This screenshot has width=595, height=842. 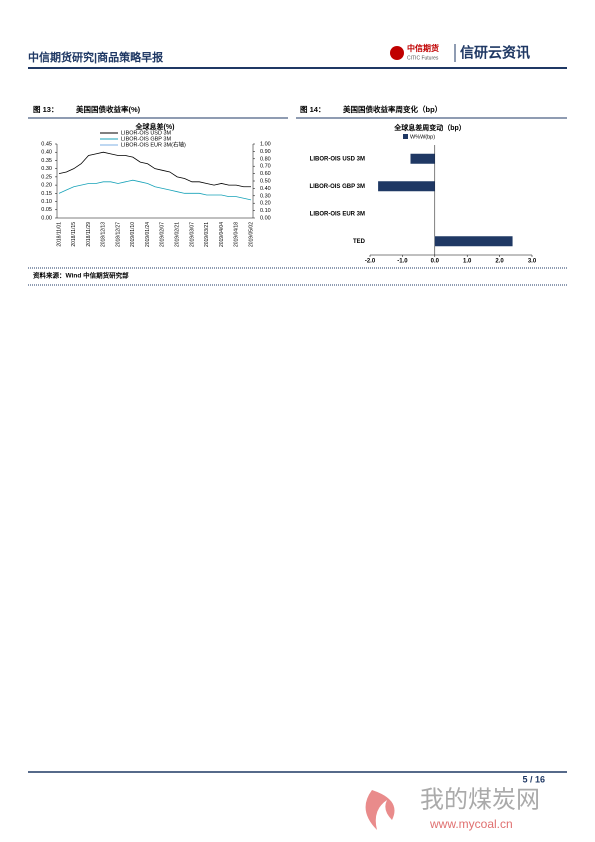 What do you see at coordinates (104, 234) in the screenshot?
I see `x-tick-label: 2018/12/13` at bounding box center [104, 234].